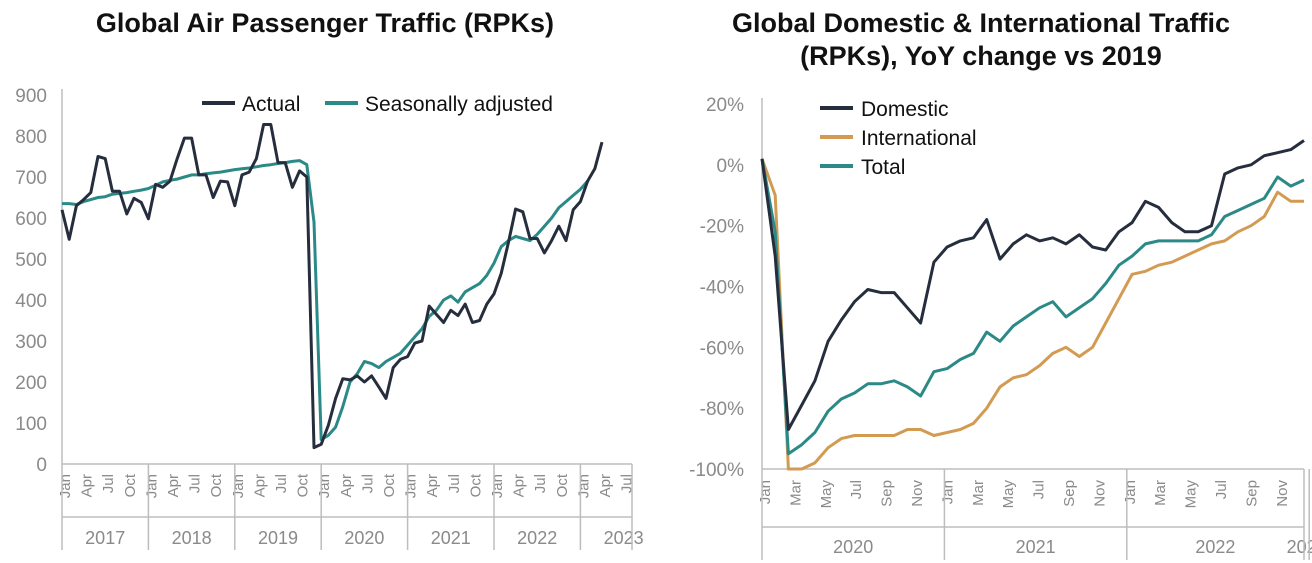  I want to click on x-year-label: 2017, so click(105, 538).